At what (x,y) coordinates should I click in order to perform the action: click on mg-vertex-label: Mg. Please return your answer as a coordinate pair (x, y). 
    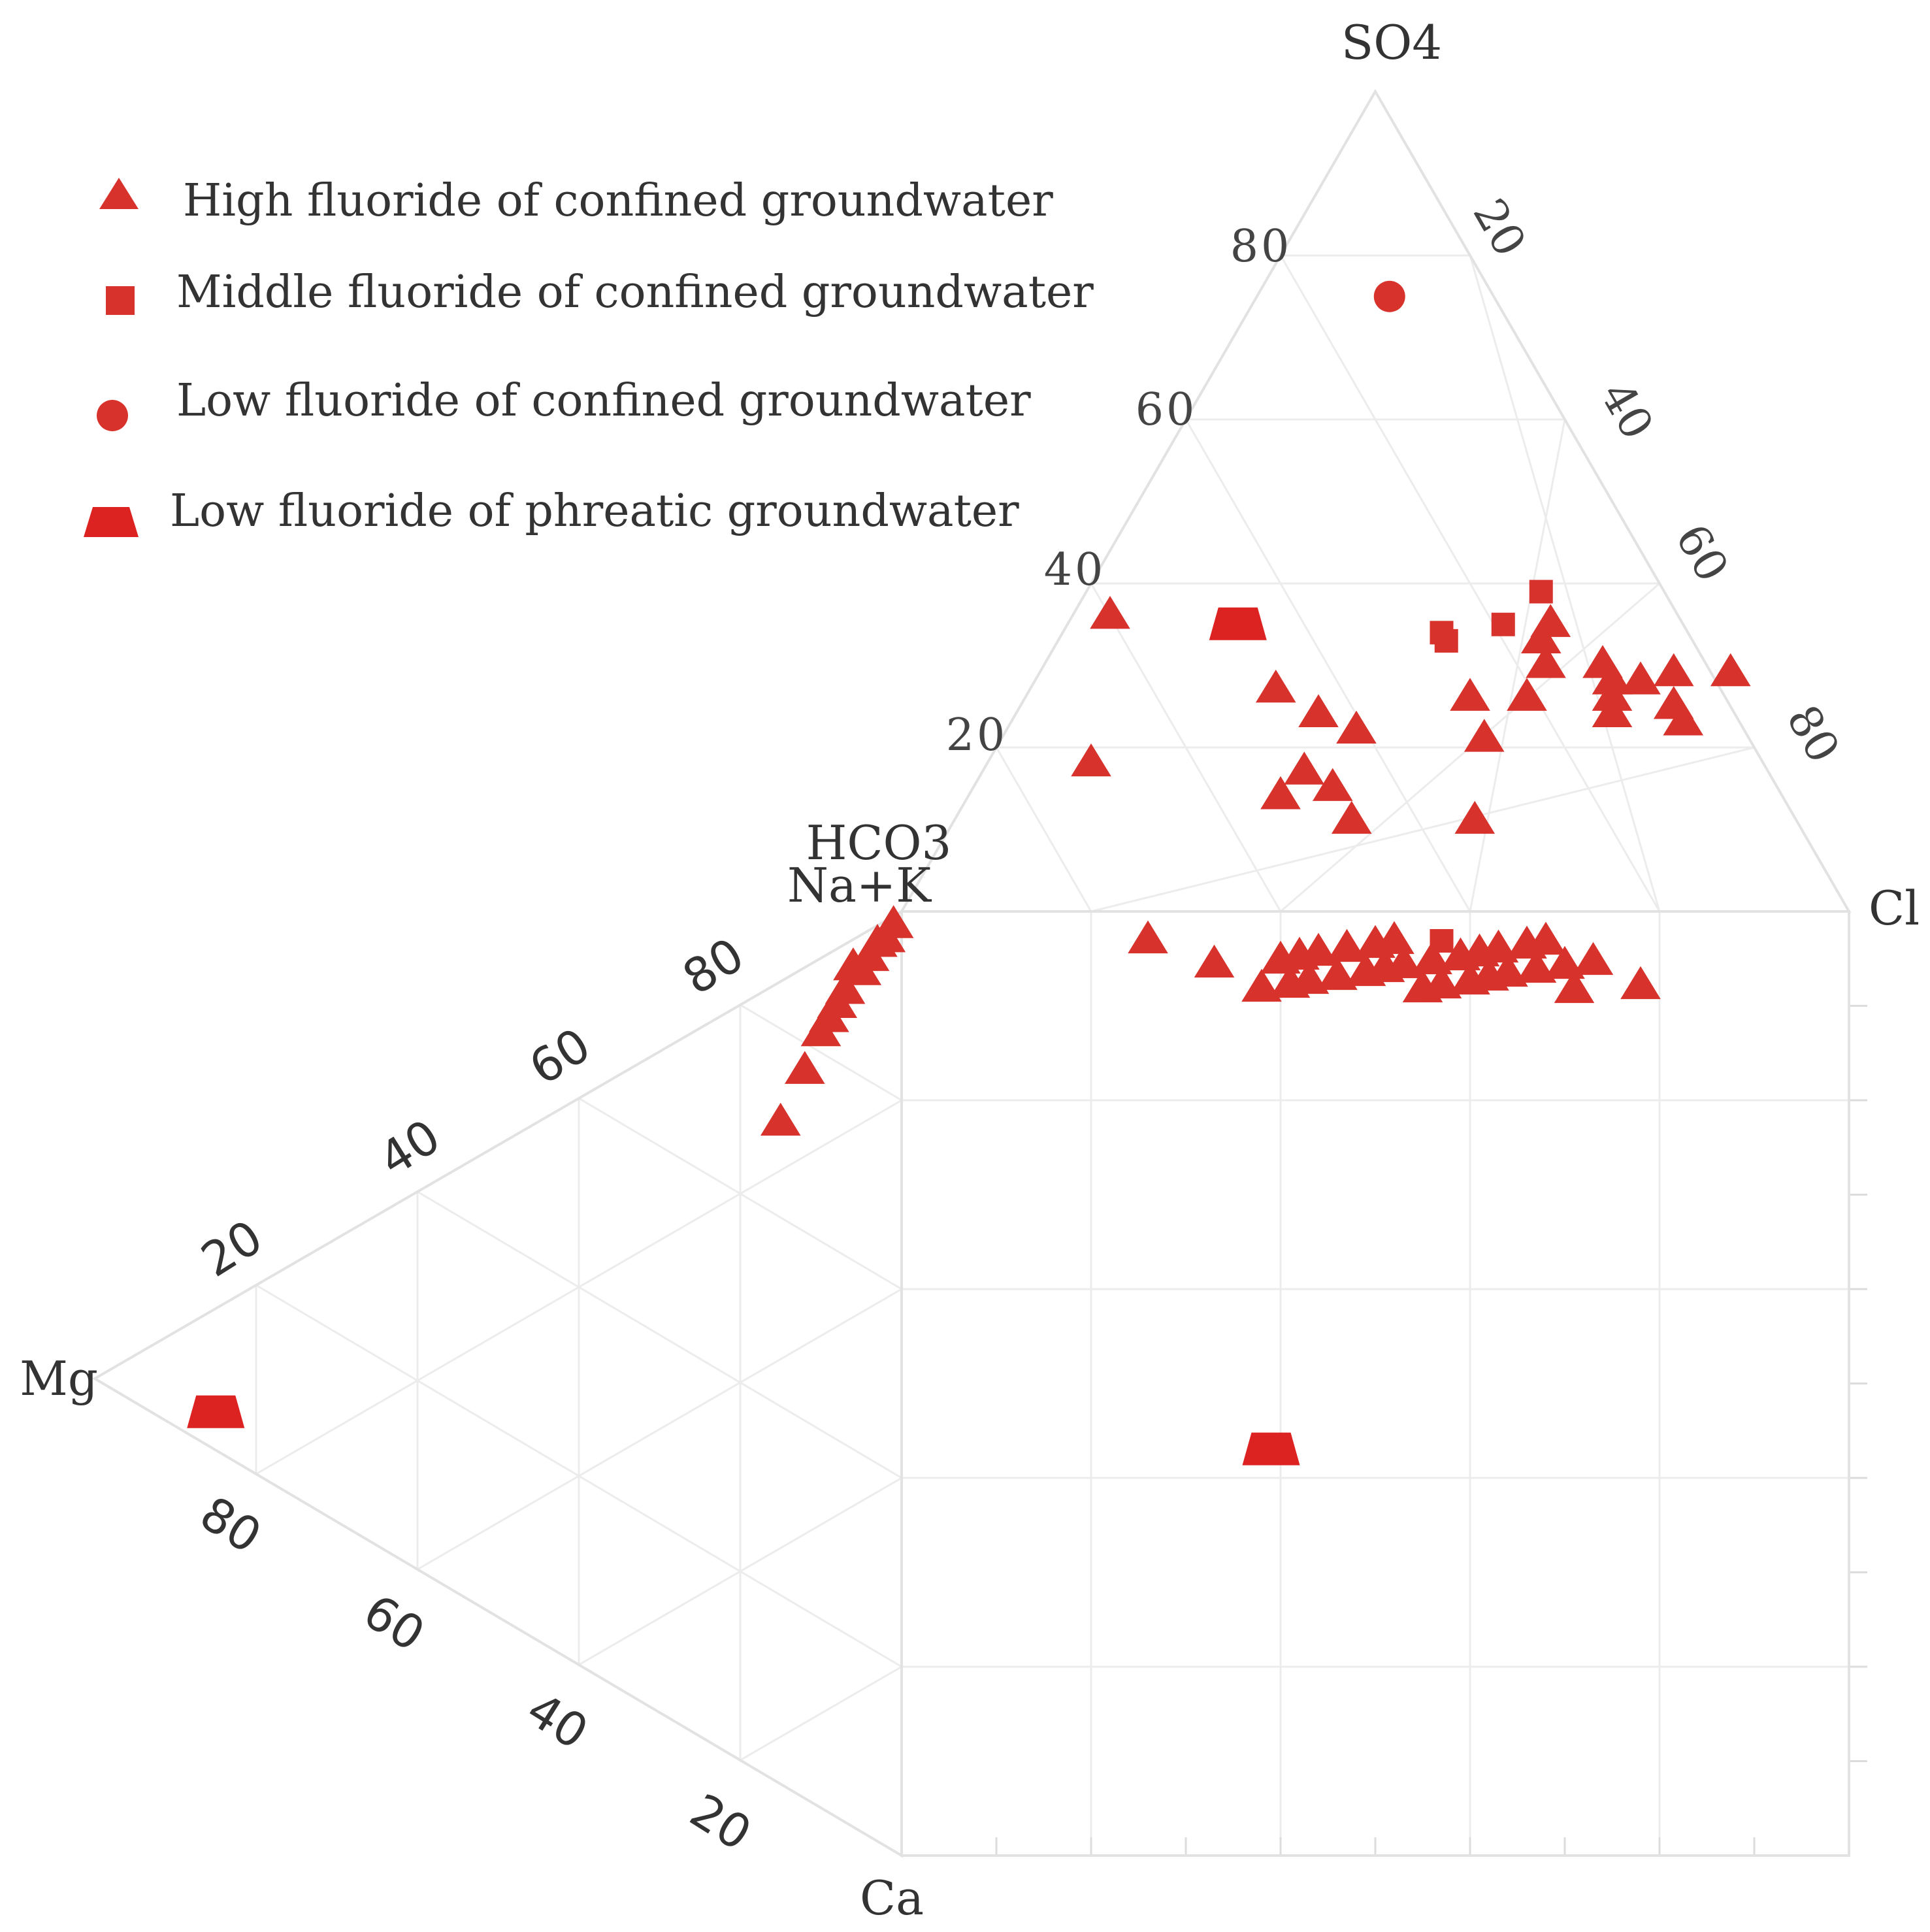
    Looking at the image, I should click on (59, 1378).